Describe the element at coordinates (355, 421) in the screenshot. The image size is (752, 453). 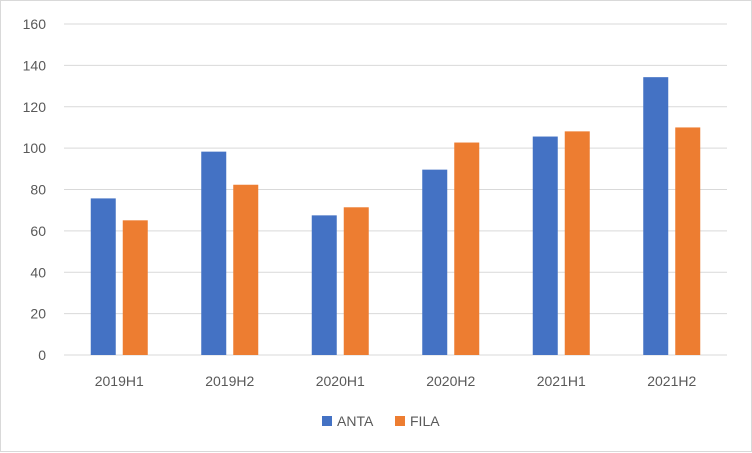
I see `legend-label-anta: ANTA` at that location.